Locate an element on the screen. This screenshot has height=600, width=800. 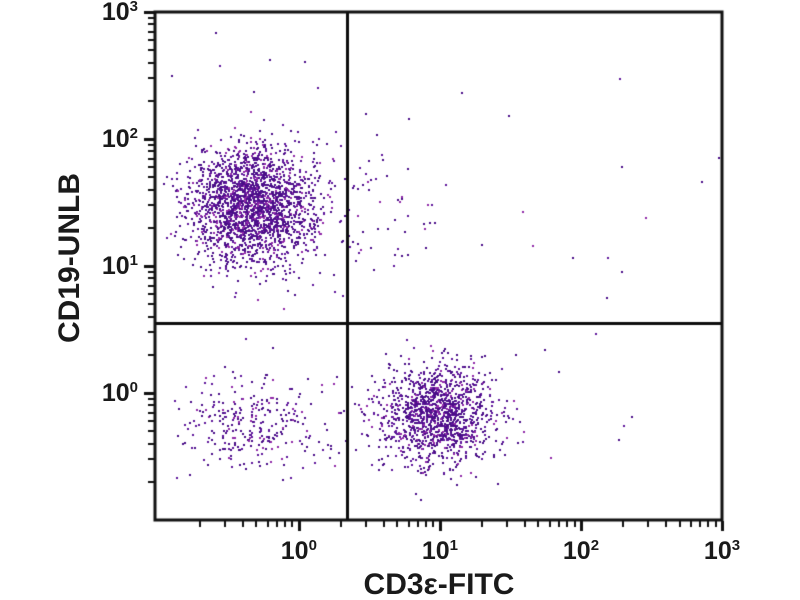
y-tick-label: 103 is located at coordinates (119, 13).